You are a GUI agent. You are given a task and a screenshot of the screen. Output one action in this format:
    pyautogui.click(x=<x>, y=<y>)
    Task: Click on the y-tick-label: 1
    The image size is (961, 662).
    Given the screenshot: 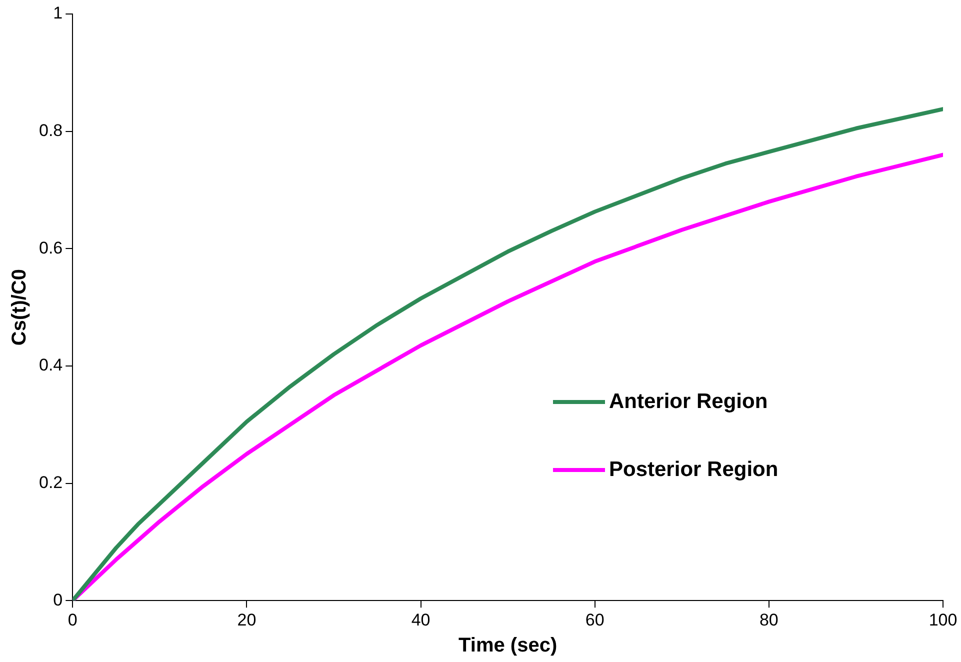 What is the action you would take?
    pyautogui.click(x=58, y=13)
    